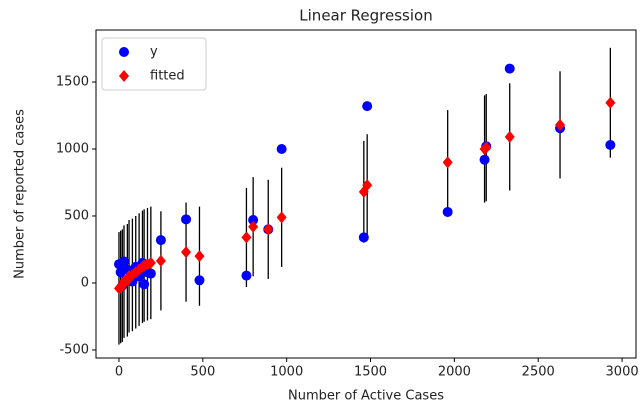 The width and height of the screenshot is (642, 414). Describe the element at coordinates (454, 372) in the screenshot. I see `x-tick-label: 2000` at that location.